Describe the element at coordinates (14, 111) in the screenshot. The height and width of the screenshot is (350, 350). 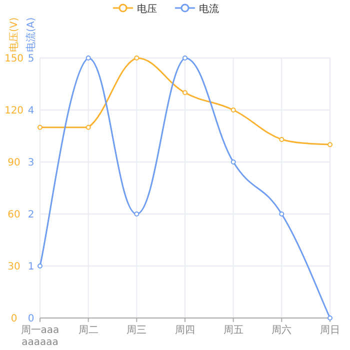
I see `y-tick-label: 120` at that location.